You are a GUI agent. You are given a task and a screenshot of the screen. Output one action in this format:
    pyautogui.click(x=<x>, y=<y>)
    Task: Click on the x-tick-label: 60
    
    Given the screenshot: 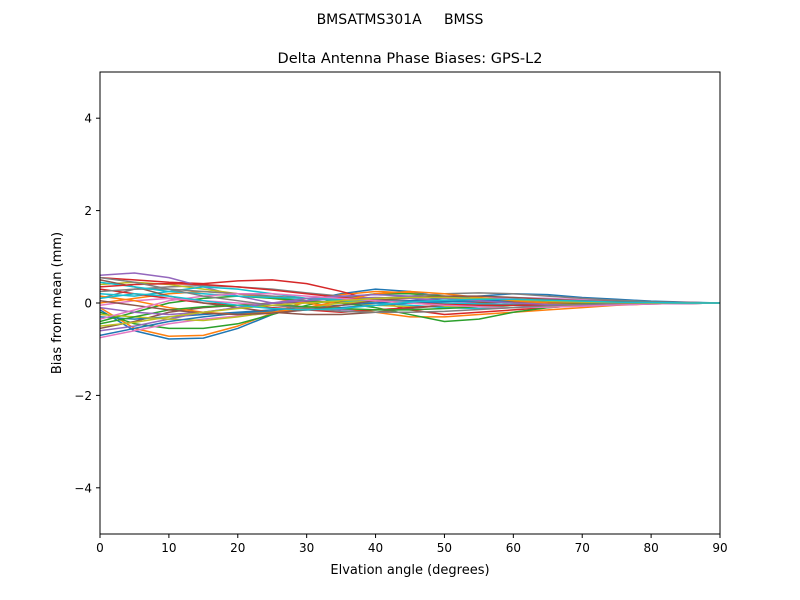 What is the action you would take?
    pyautogui.click(x=513, y=548)
    